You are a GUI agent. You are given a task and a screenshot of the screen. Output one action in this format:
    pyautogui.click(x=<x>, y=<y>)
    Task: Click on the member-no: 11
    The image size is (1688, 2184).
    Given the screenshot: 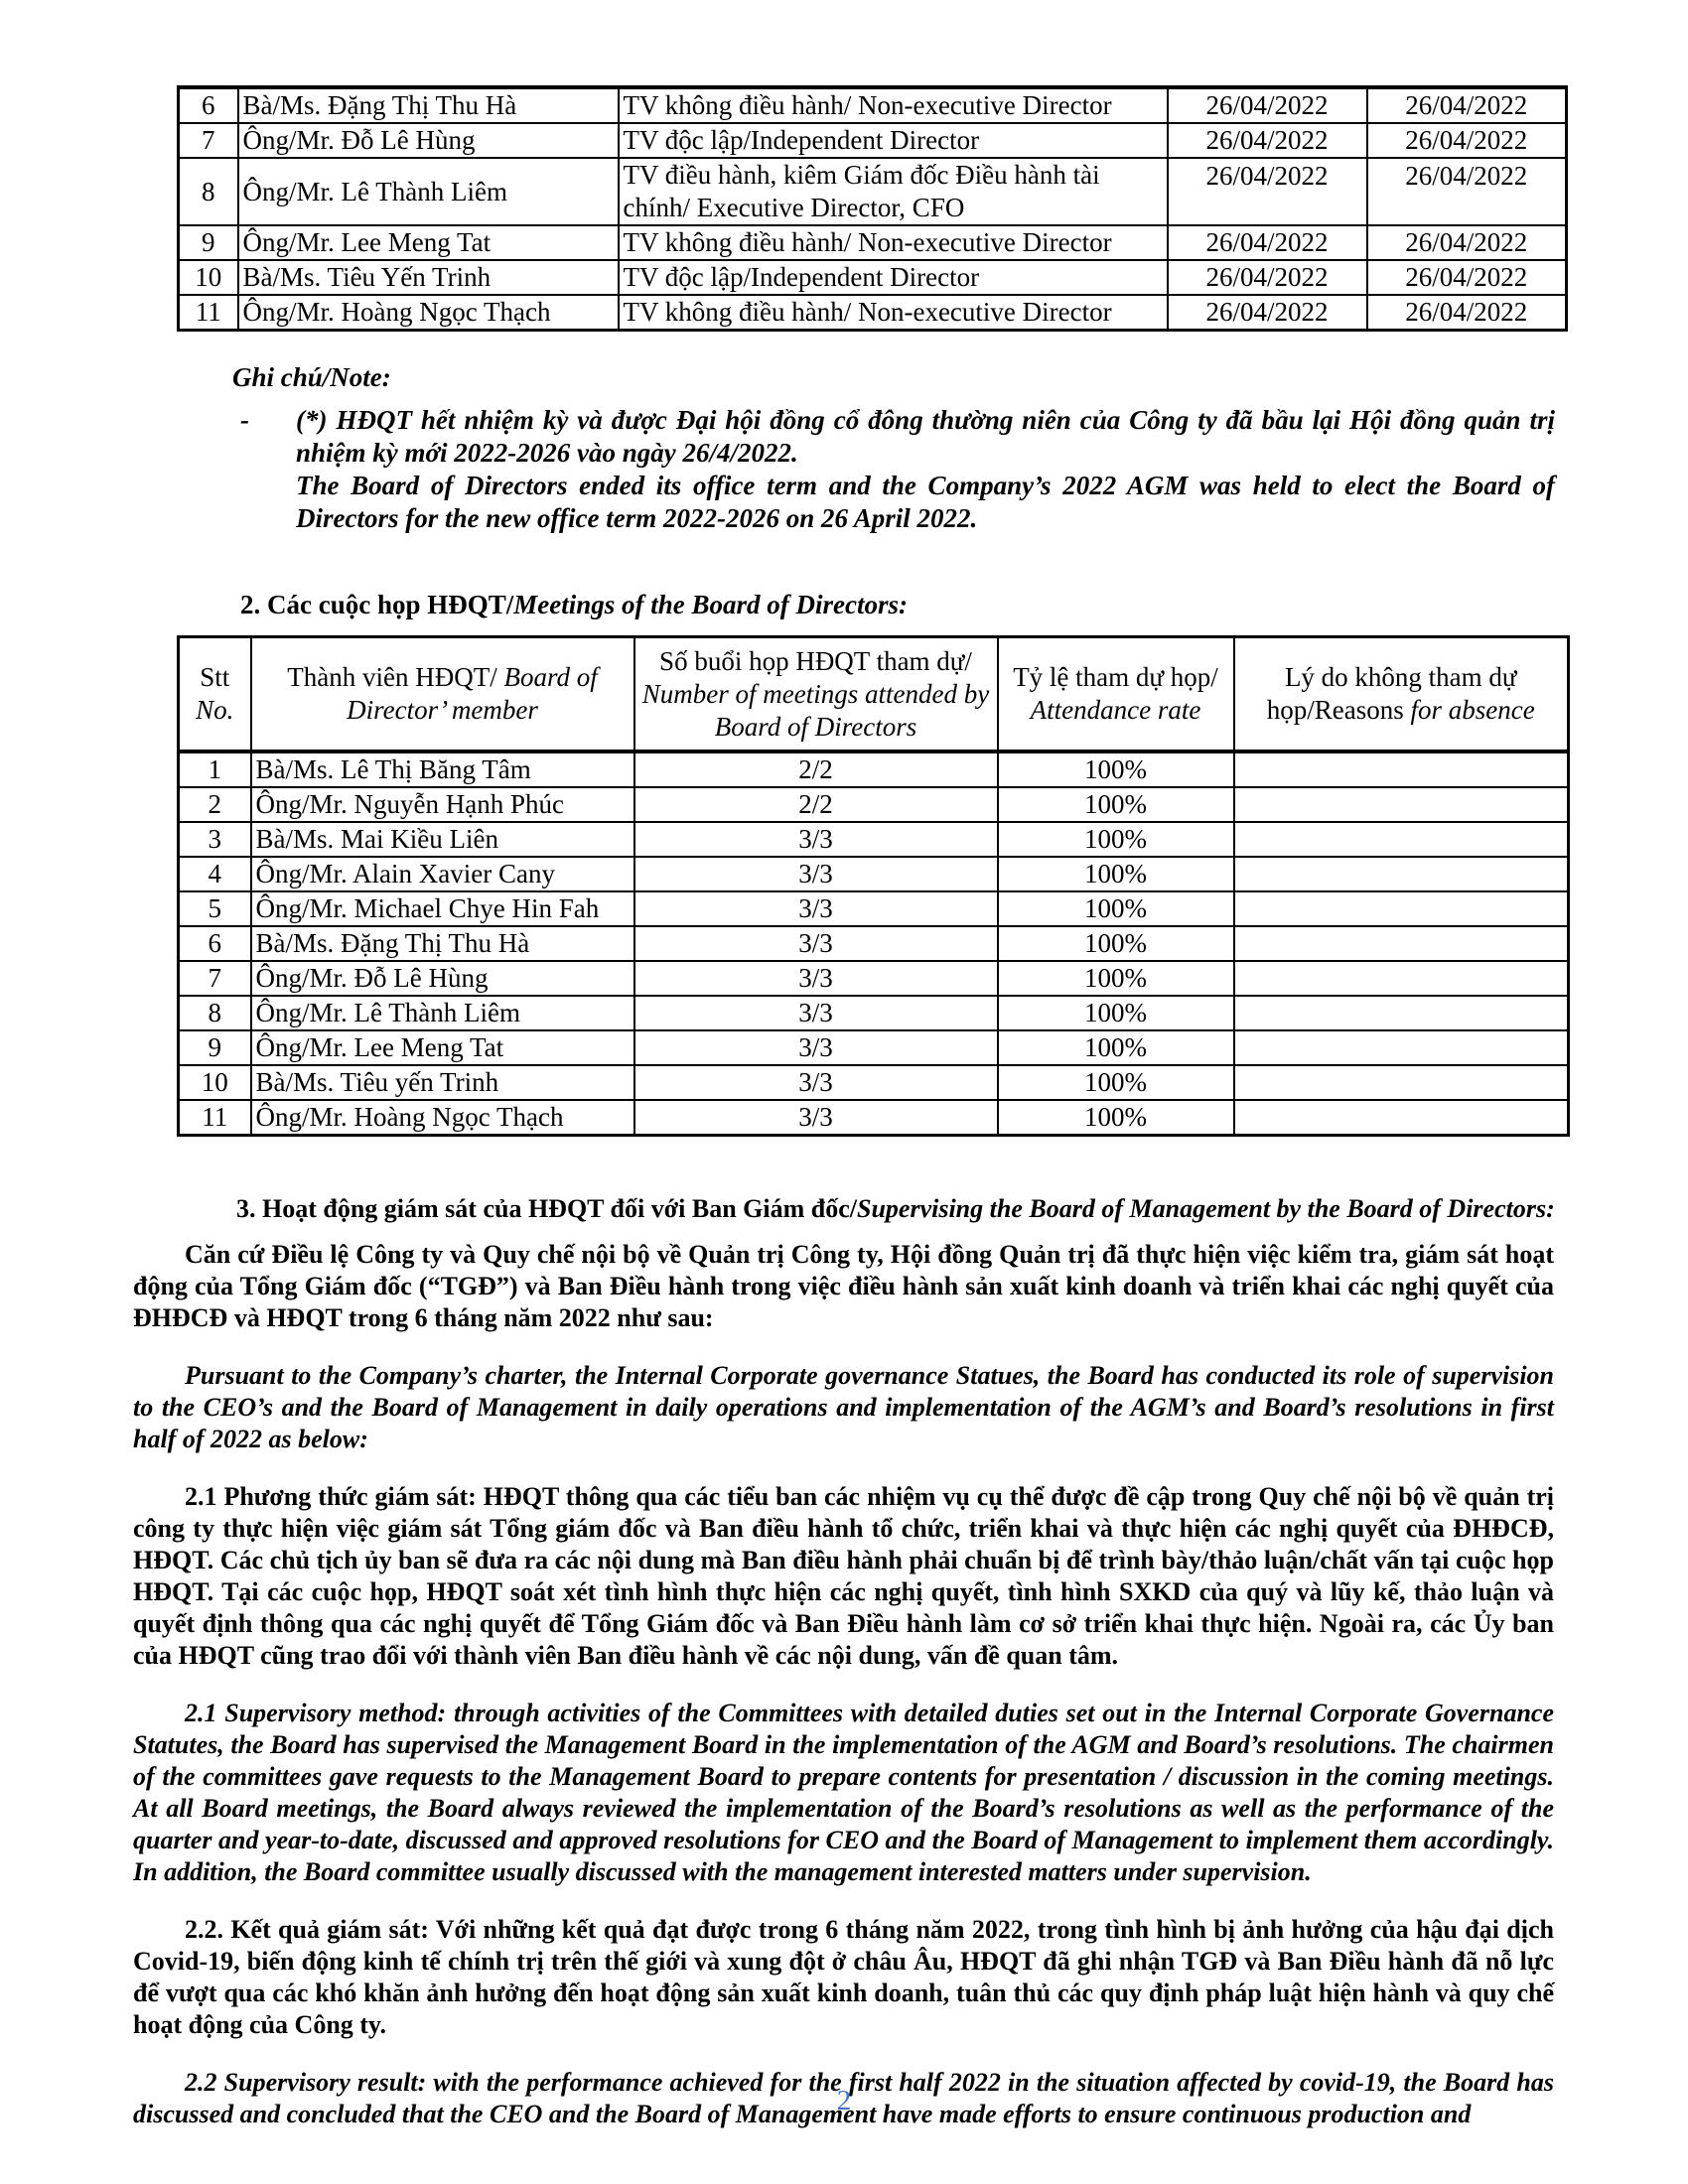 What is the action you would take?
    pyautogui.click(x=208, y=313)
    